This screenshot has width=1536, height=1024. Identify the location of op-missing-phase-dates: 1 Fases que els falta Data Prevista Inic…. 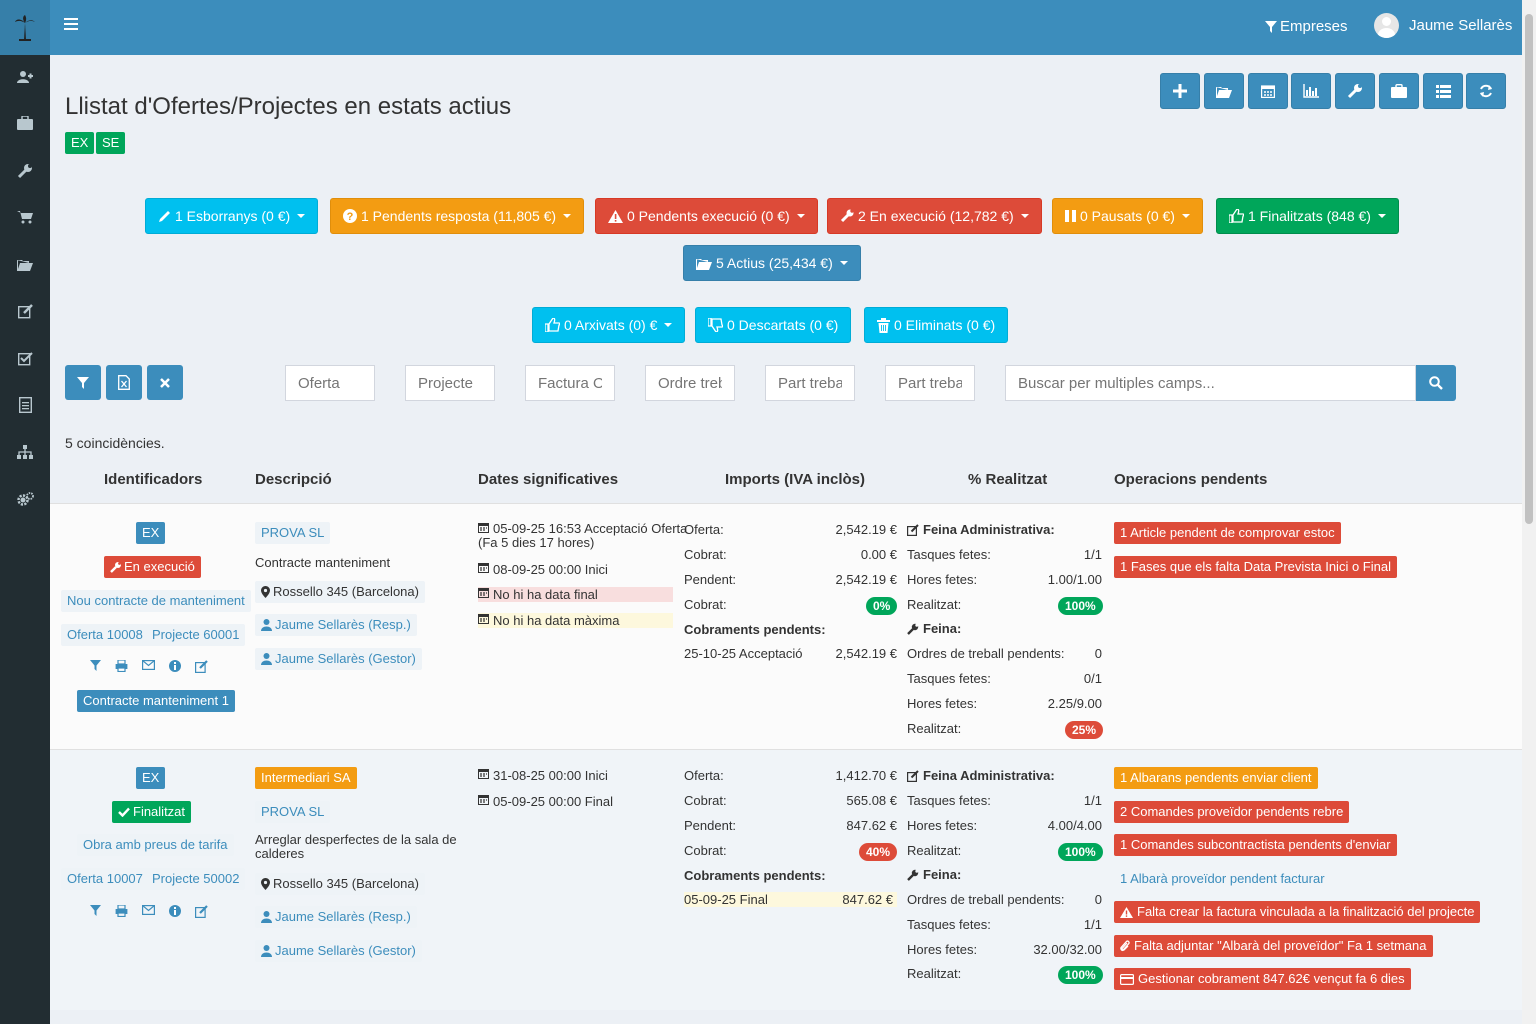
(1255, 567).